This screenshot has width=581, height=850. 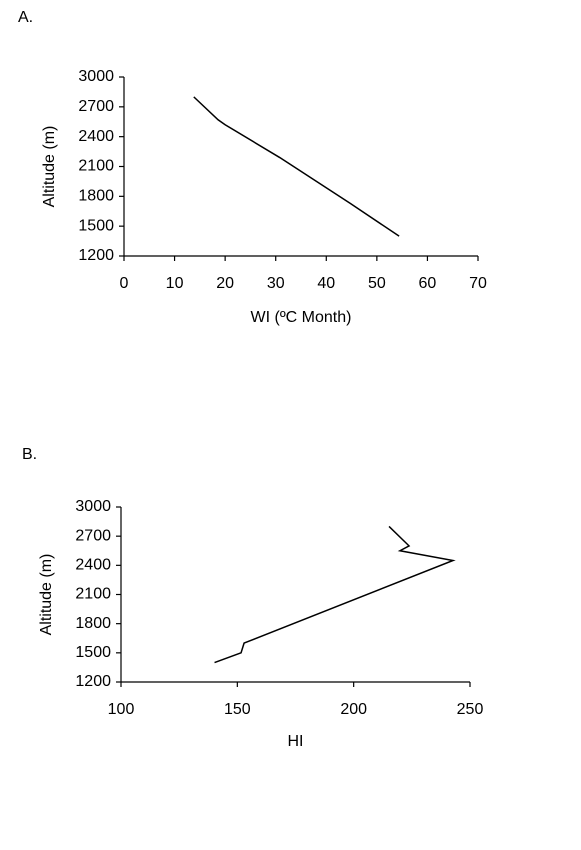 What do you see at coordinates (121, 709) in the screenshot?
I see `x-tick-label: 100` at bounding box center [121, 709].